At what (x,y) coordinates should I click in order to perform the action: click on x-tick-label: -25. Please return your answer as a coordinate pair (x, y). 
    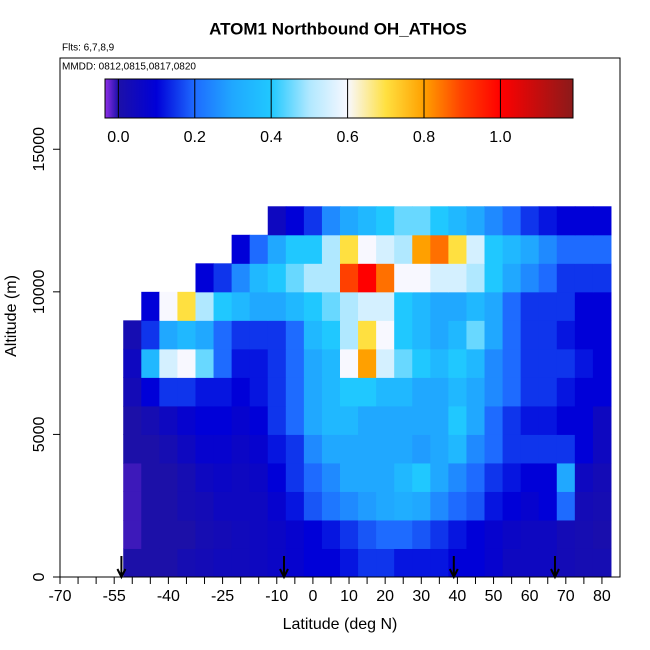
    Looking at the image, I should click on (222, 596).